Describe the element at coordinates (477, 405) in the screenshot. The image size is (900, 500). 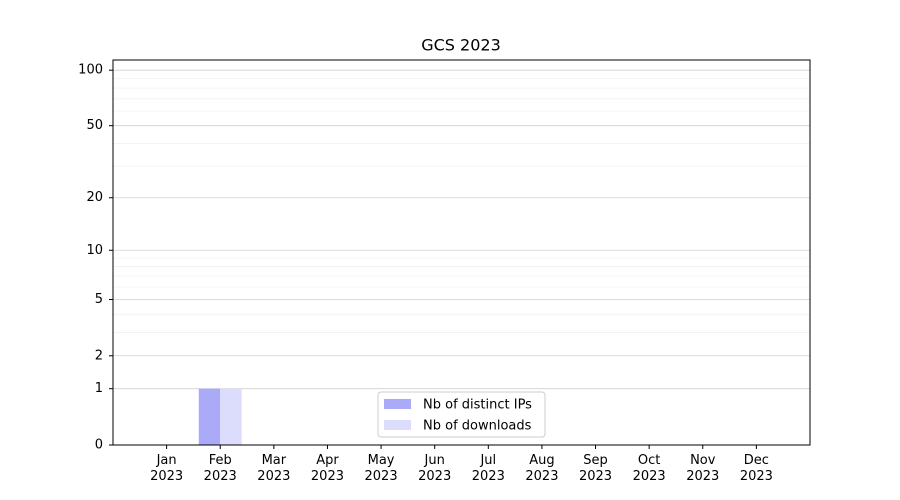
I see `legend-label: Nb of distinct IPs` at that location.